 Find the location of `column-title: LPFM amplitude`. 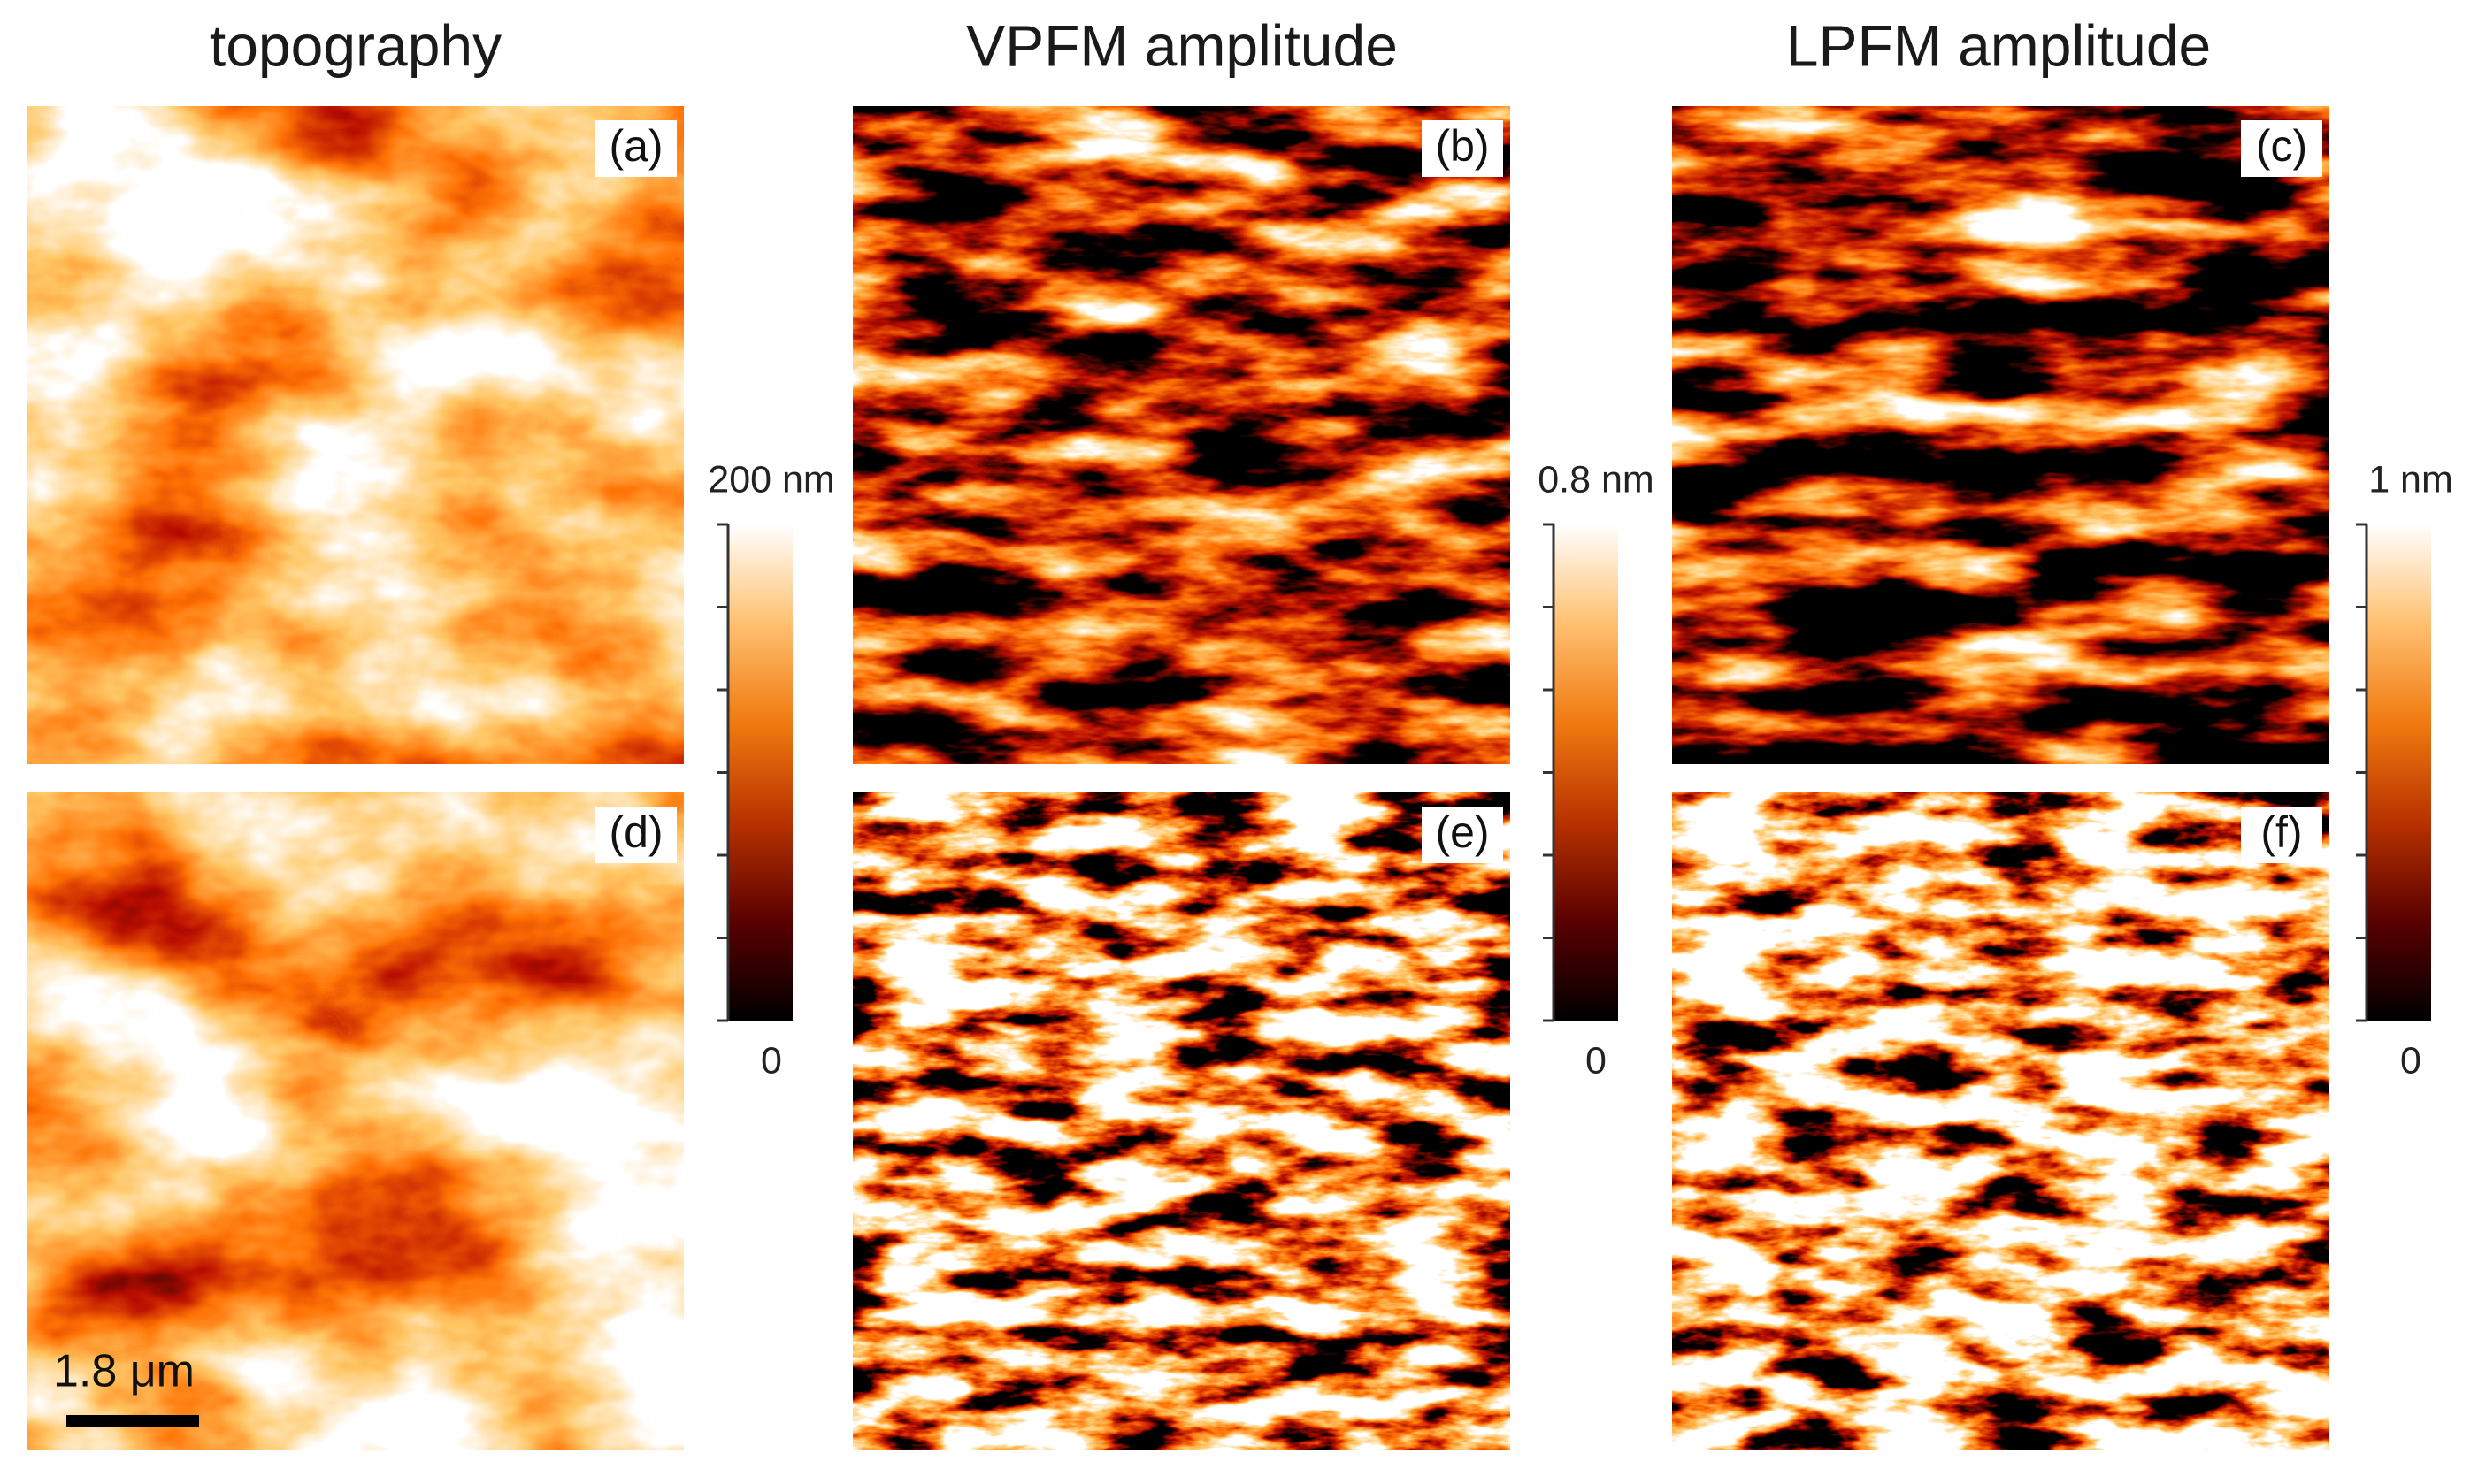

column-title: LPFM amplitude is located at coordinates (1999, 45).